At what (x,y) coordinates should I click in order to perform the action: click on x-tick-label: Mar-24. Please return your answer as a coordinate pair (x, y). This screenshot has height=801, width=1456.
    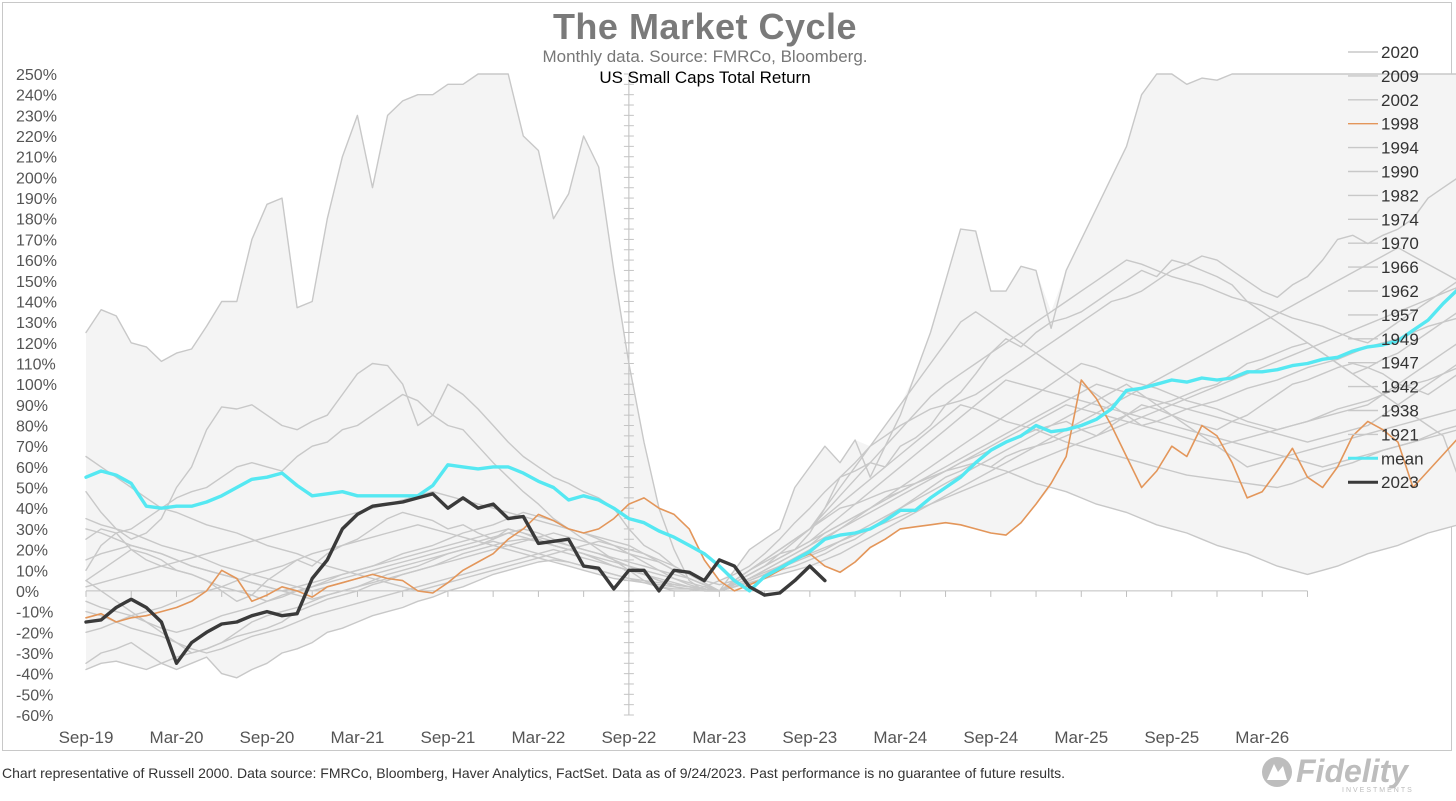
    Looking at the image, I should click on (900, 737).